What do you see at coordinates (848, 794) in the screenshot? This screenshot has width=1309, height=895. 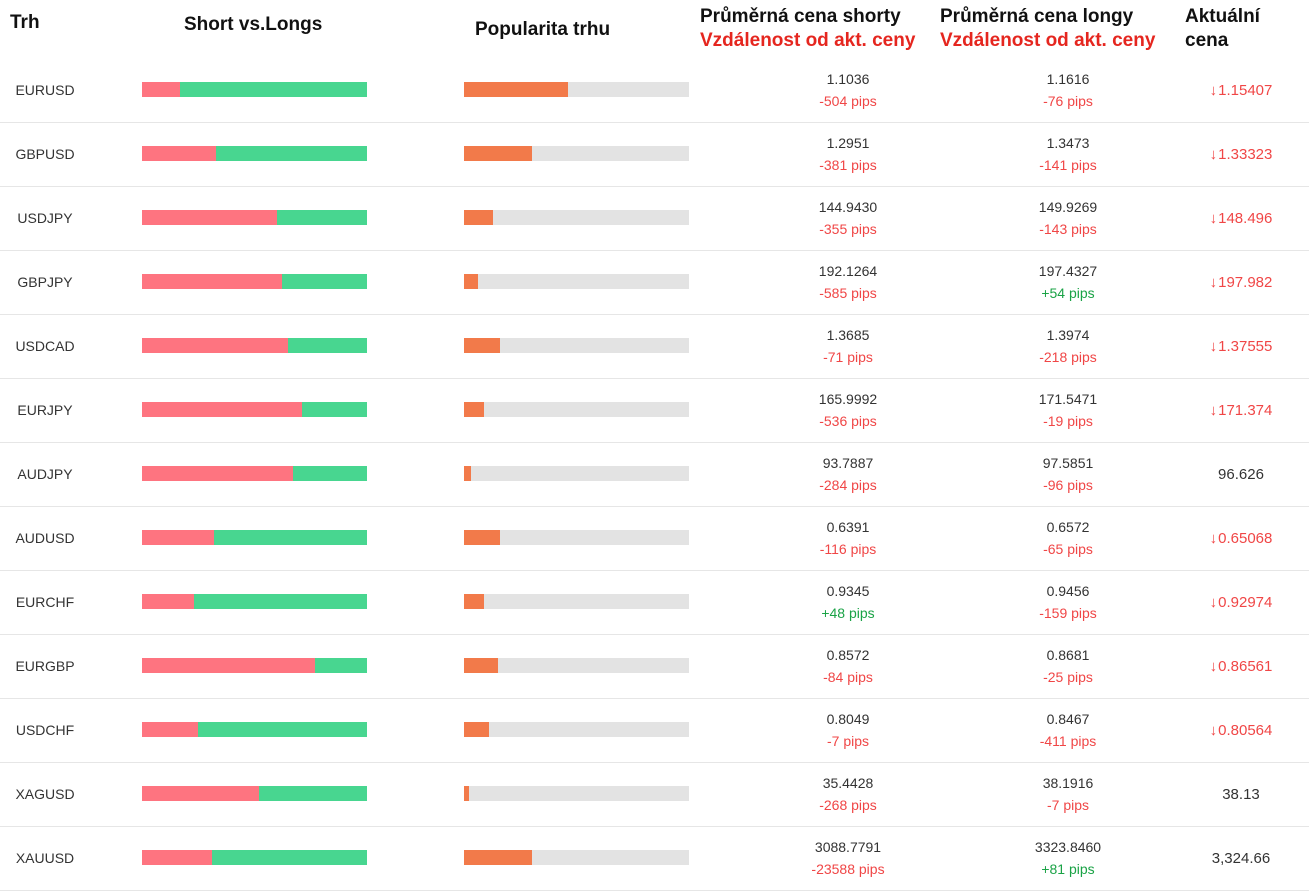 I see `avg-short-cell: 35.4428 -268 pips` at bounding box center [848, 794].